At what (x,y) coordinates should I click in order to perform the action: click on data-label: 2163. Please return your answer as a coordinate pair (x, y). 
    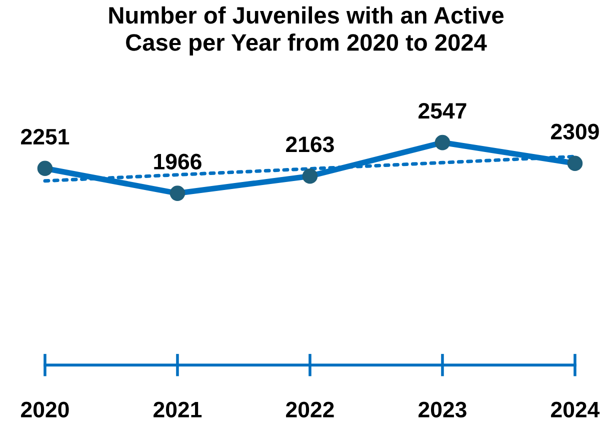
    Looking at the image, I should click on (310, 144).